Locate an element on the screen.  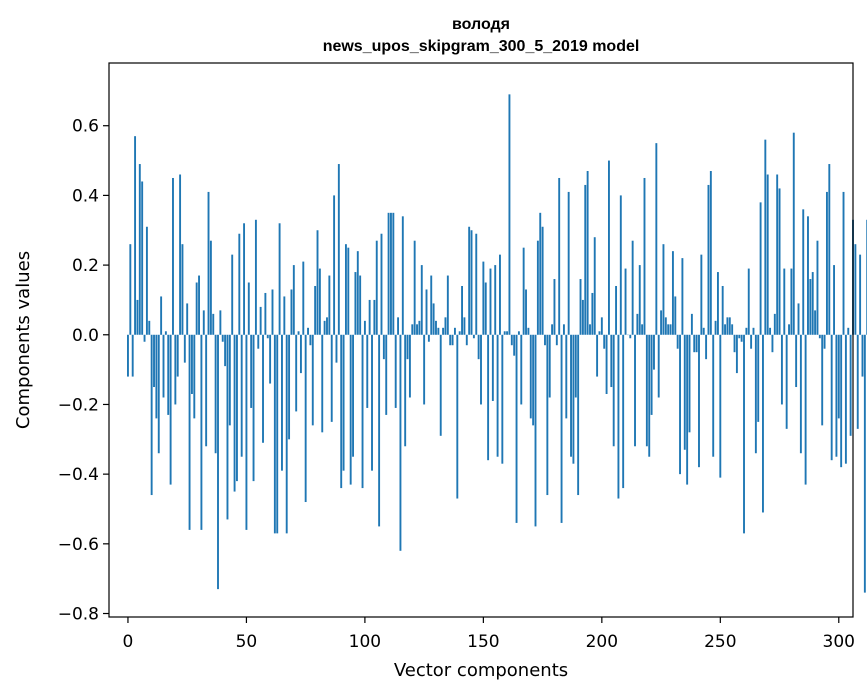
y-tick-label: 0.0 is located at coordinates (85, 336).